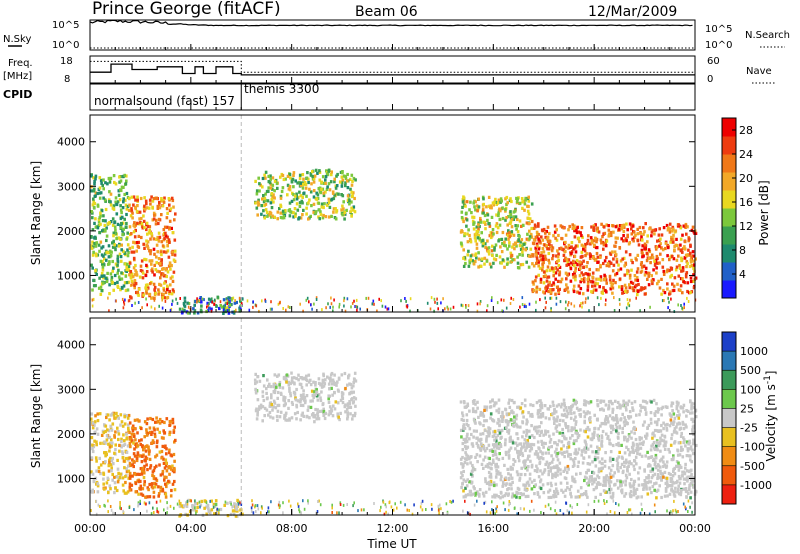 This screenshot has height=554, width=800. Describe the element at coordinates (349, 96) in the screenshot. I see `cpid-panel: CPID normalsound (fast) 157 themis 3300` at that location.